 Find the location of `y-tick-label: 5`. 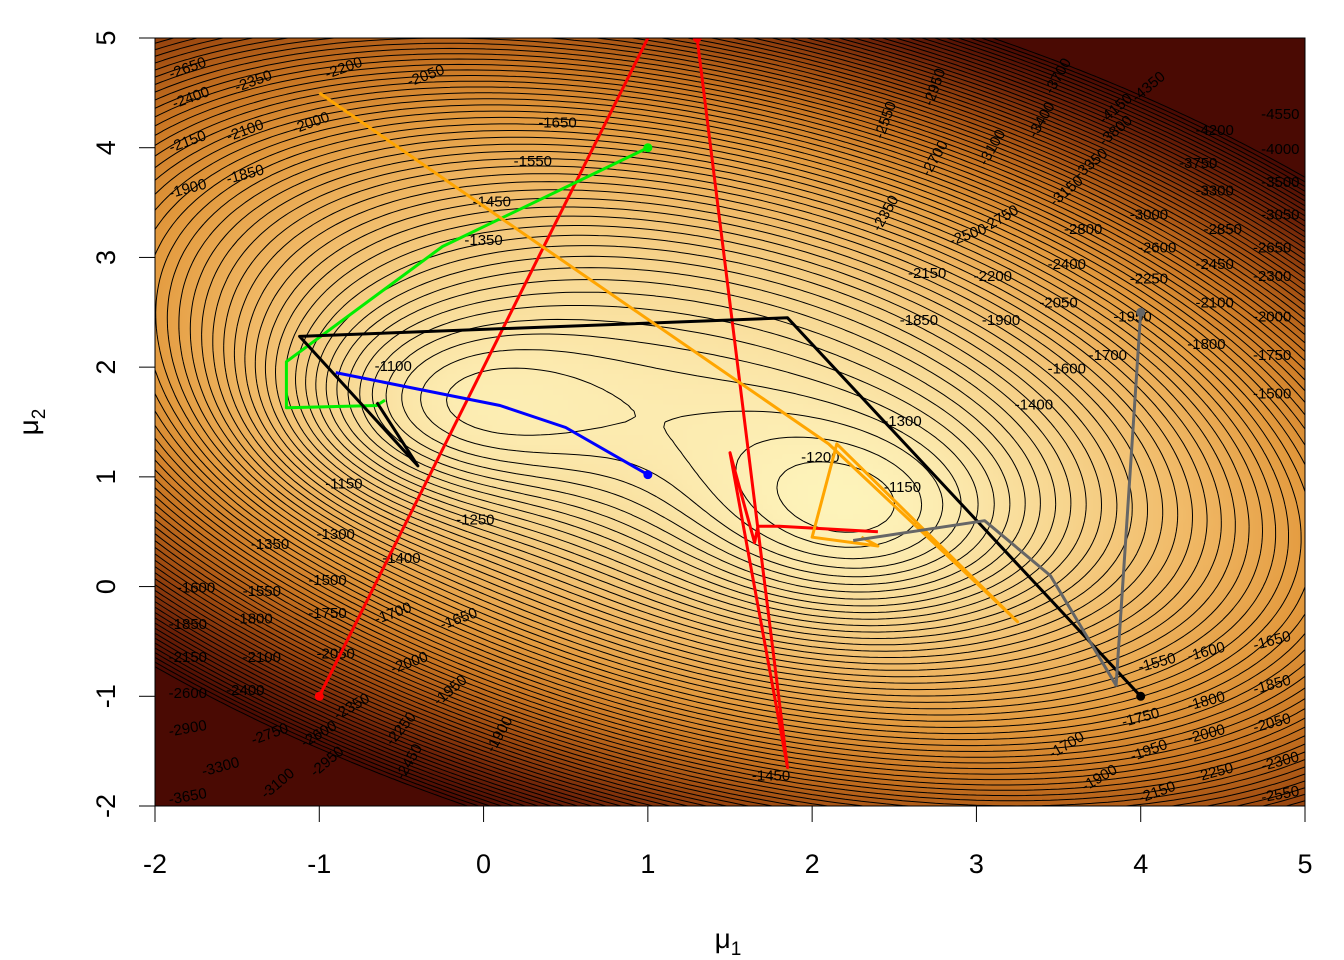

y-tick-label: 5 is located at coordinates (106, 37).